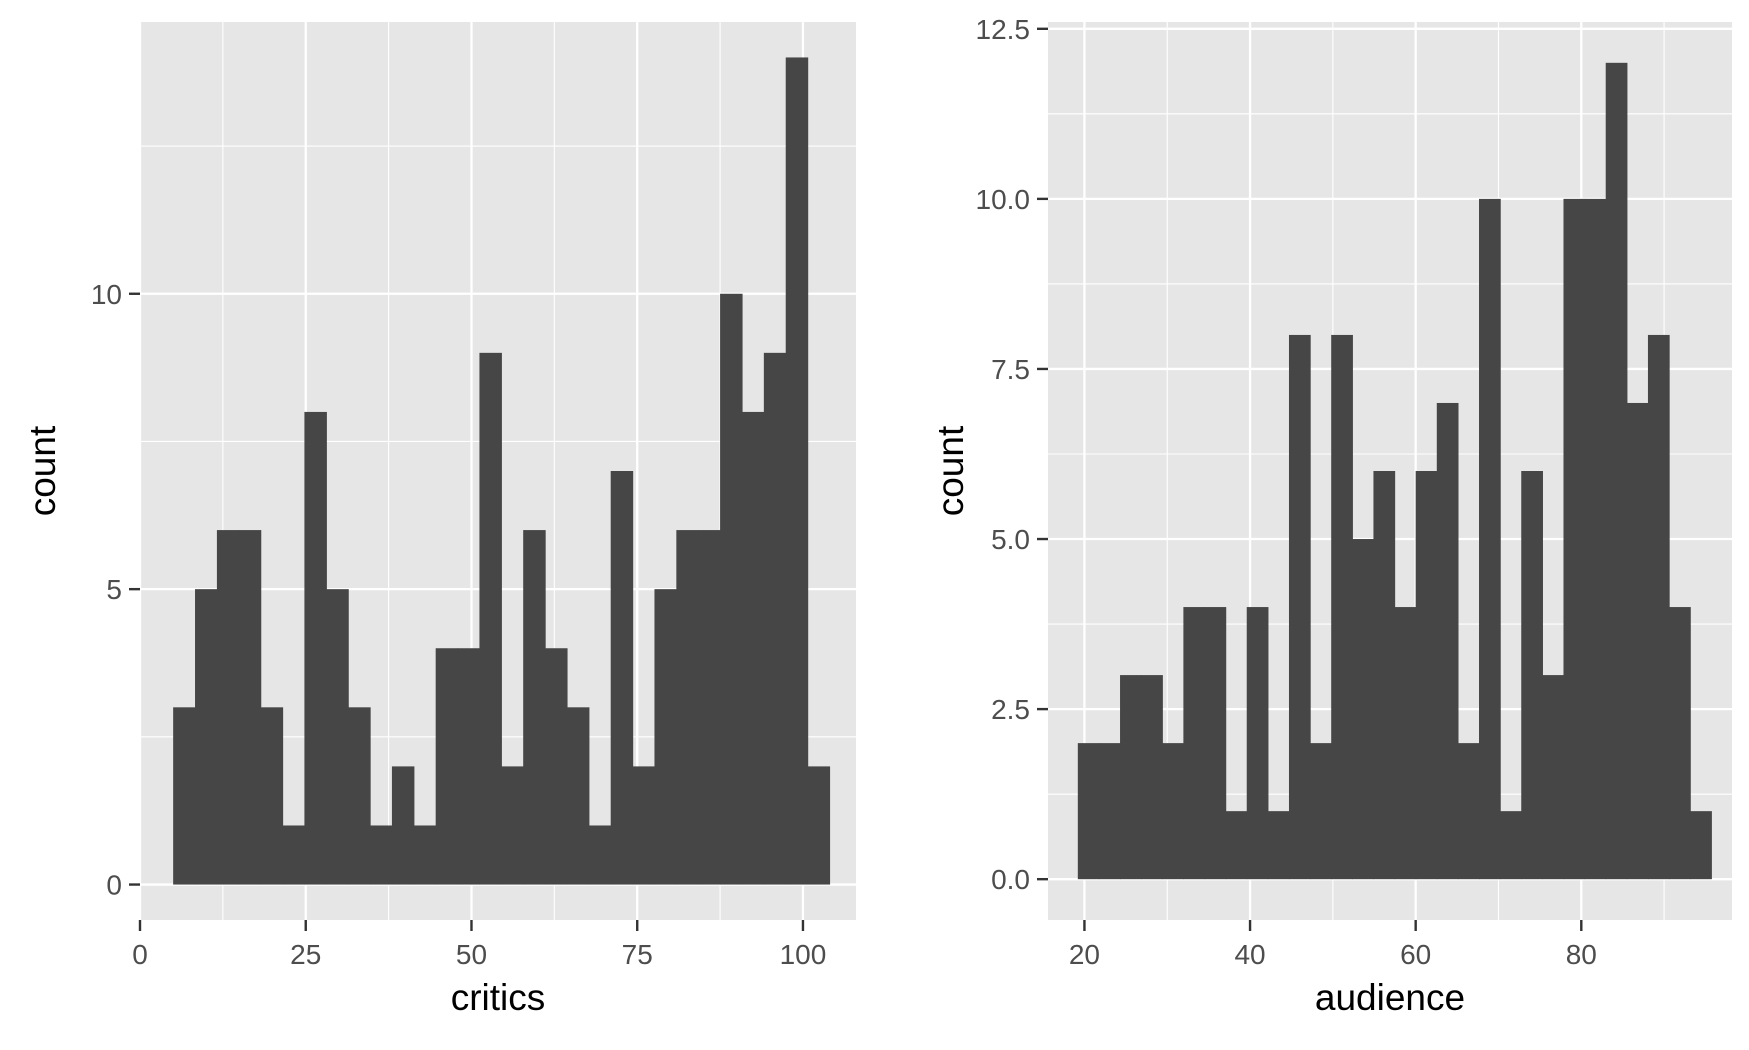 Image resolution: width=1749 pixels, height=1050 pixels. What do you see at coordinates (114, 589) in the screenshot?
I see `critics-y-tick-label: 5` at bounding box center [114, 589].